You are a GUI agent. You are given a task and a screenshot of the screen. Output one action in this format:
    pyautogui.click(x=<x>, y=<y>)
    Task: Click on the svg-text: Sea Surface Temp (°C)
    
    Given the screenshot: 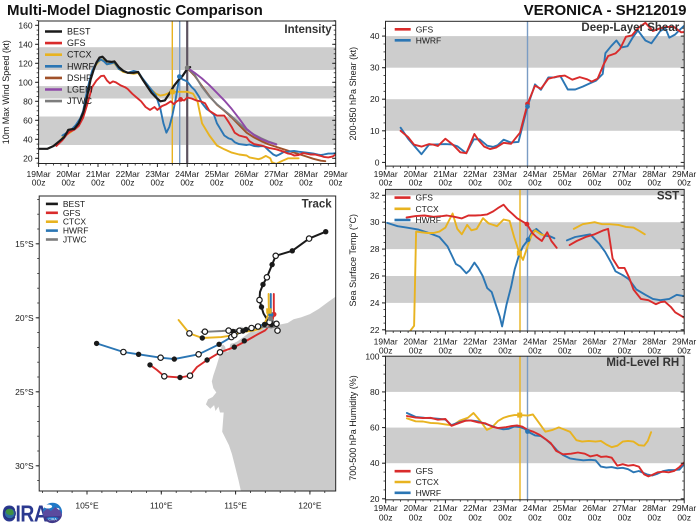 What is the action you would take?
    pyautogui.click(x=353, y=260)
    